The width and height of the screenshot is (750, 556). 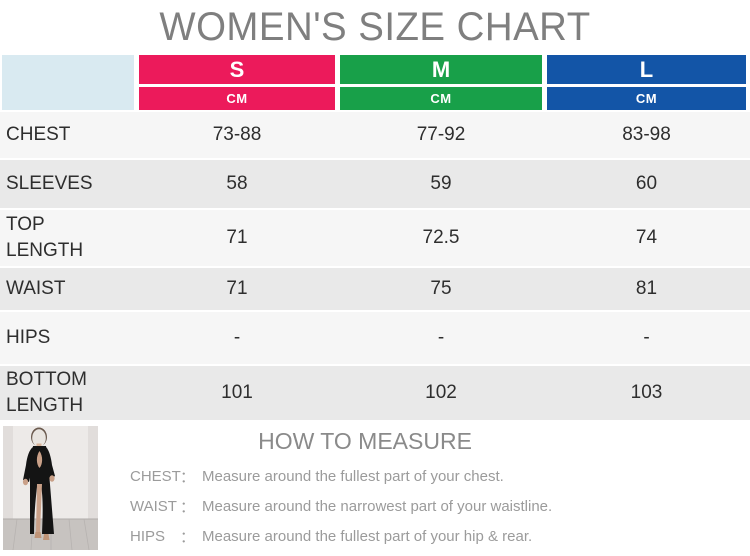 What do you see at coordinates (365, 441) in the screenshot?
I see `how-to-measure-title: HOW TO MEASURE` at bounding box center [365, 441].